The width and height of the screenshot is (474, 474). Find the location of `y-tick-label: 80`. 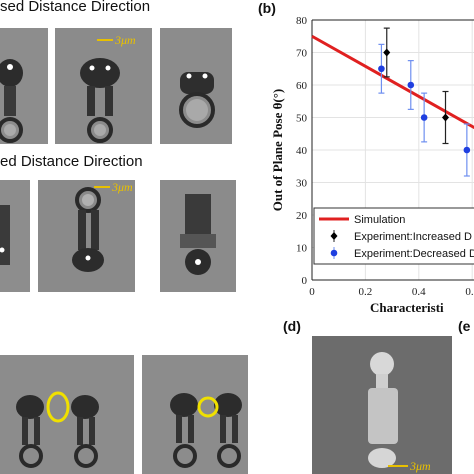

y-tick-label: 80 is located at coordinates (302, 21).